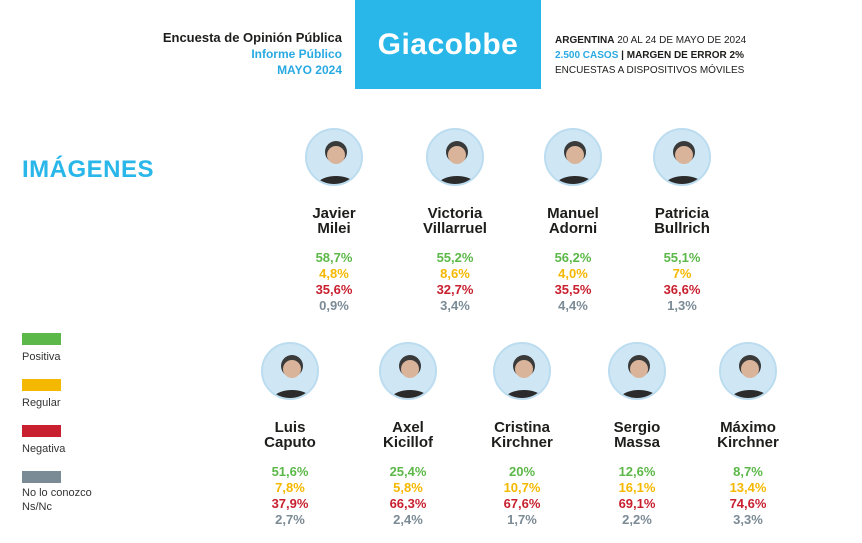 The height and width of the screenshot is (543, 862). Describe the element at coordinates (682, 228) in the screenshot. I see `person-last-name: Bullrich` at that location.